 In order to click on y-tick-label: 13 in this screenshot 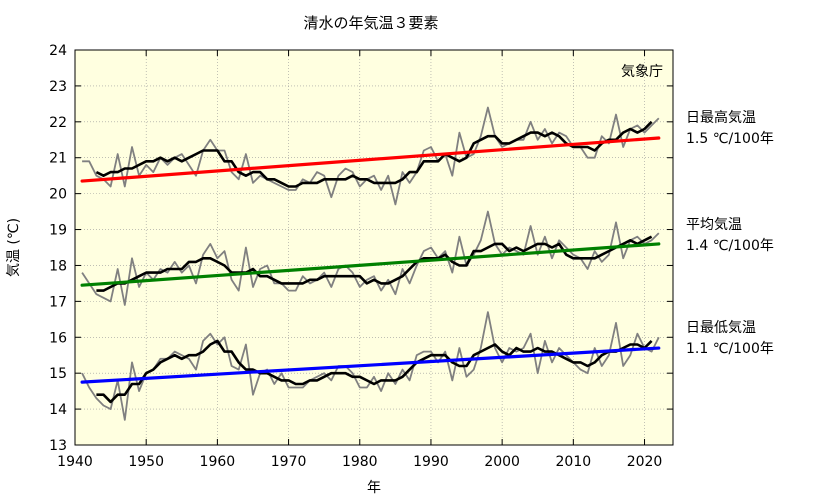, I will do `click(58, 446)`.